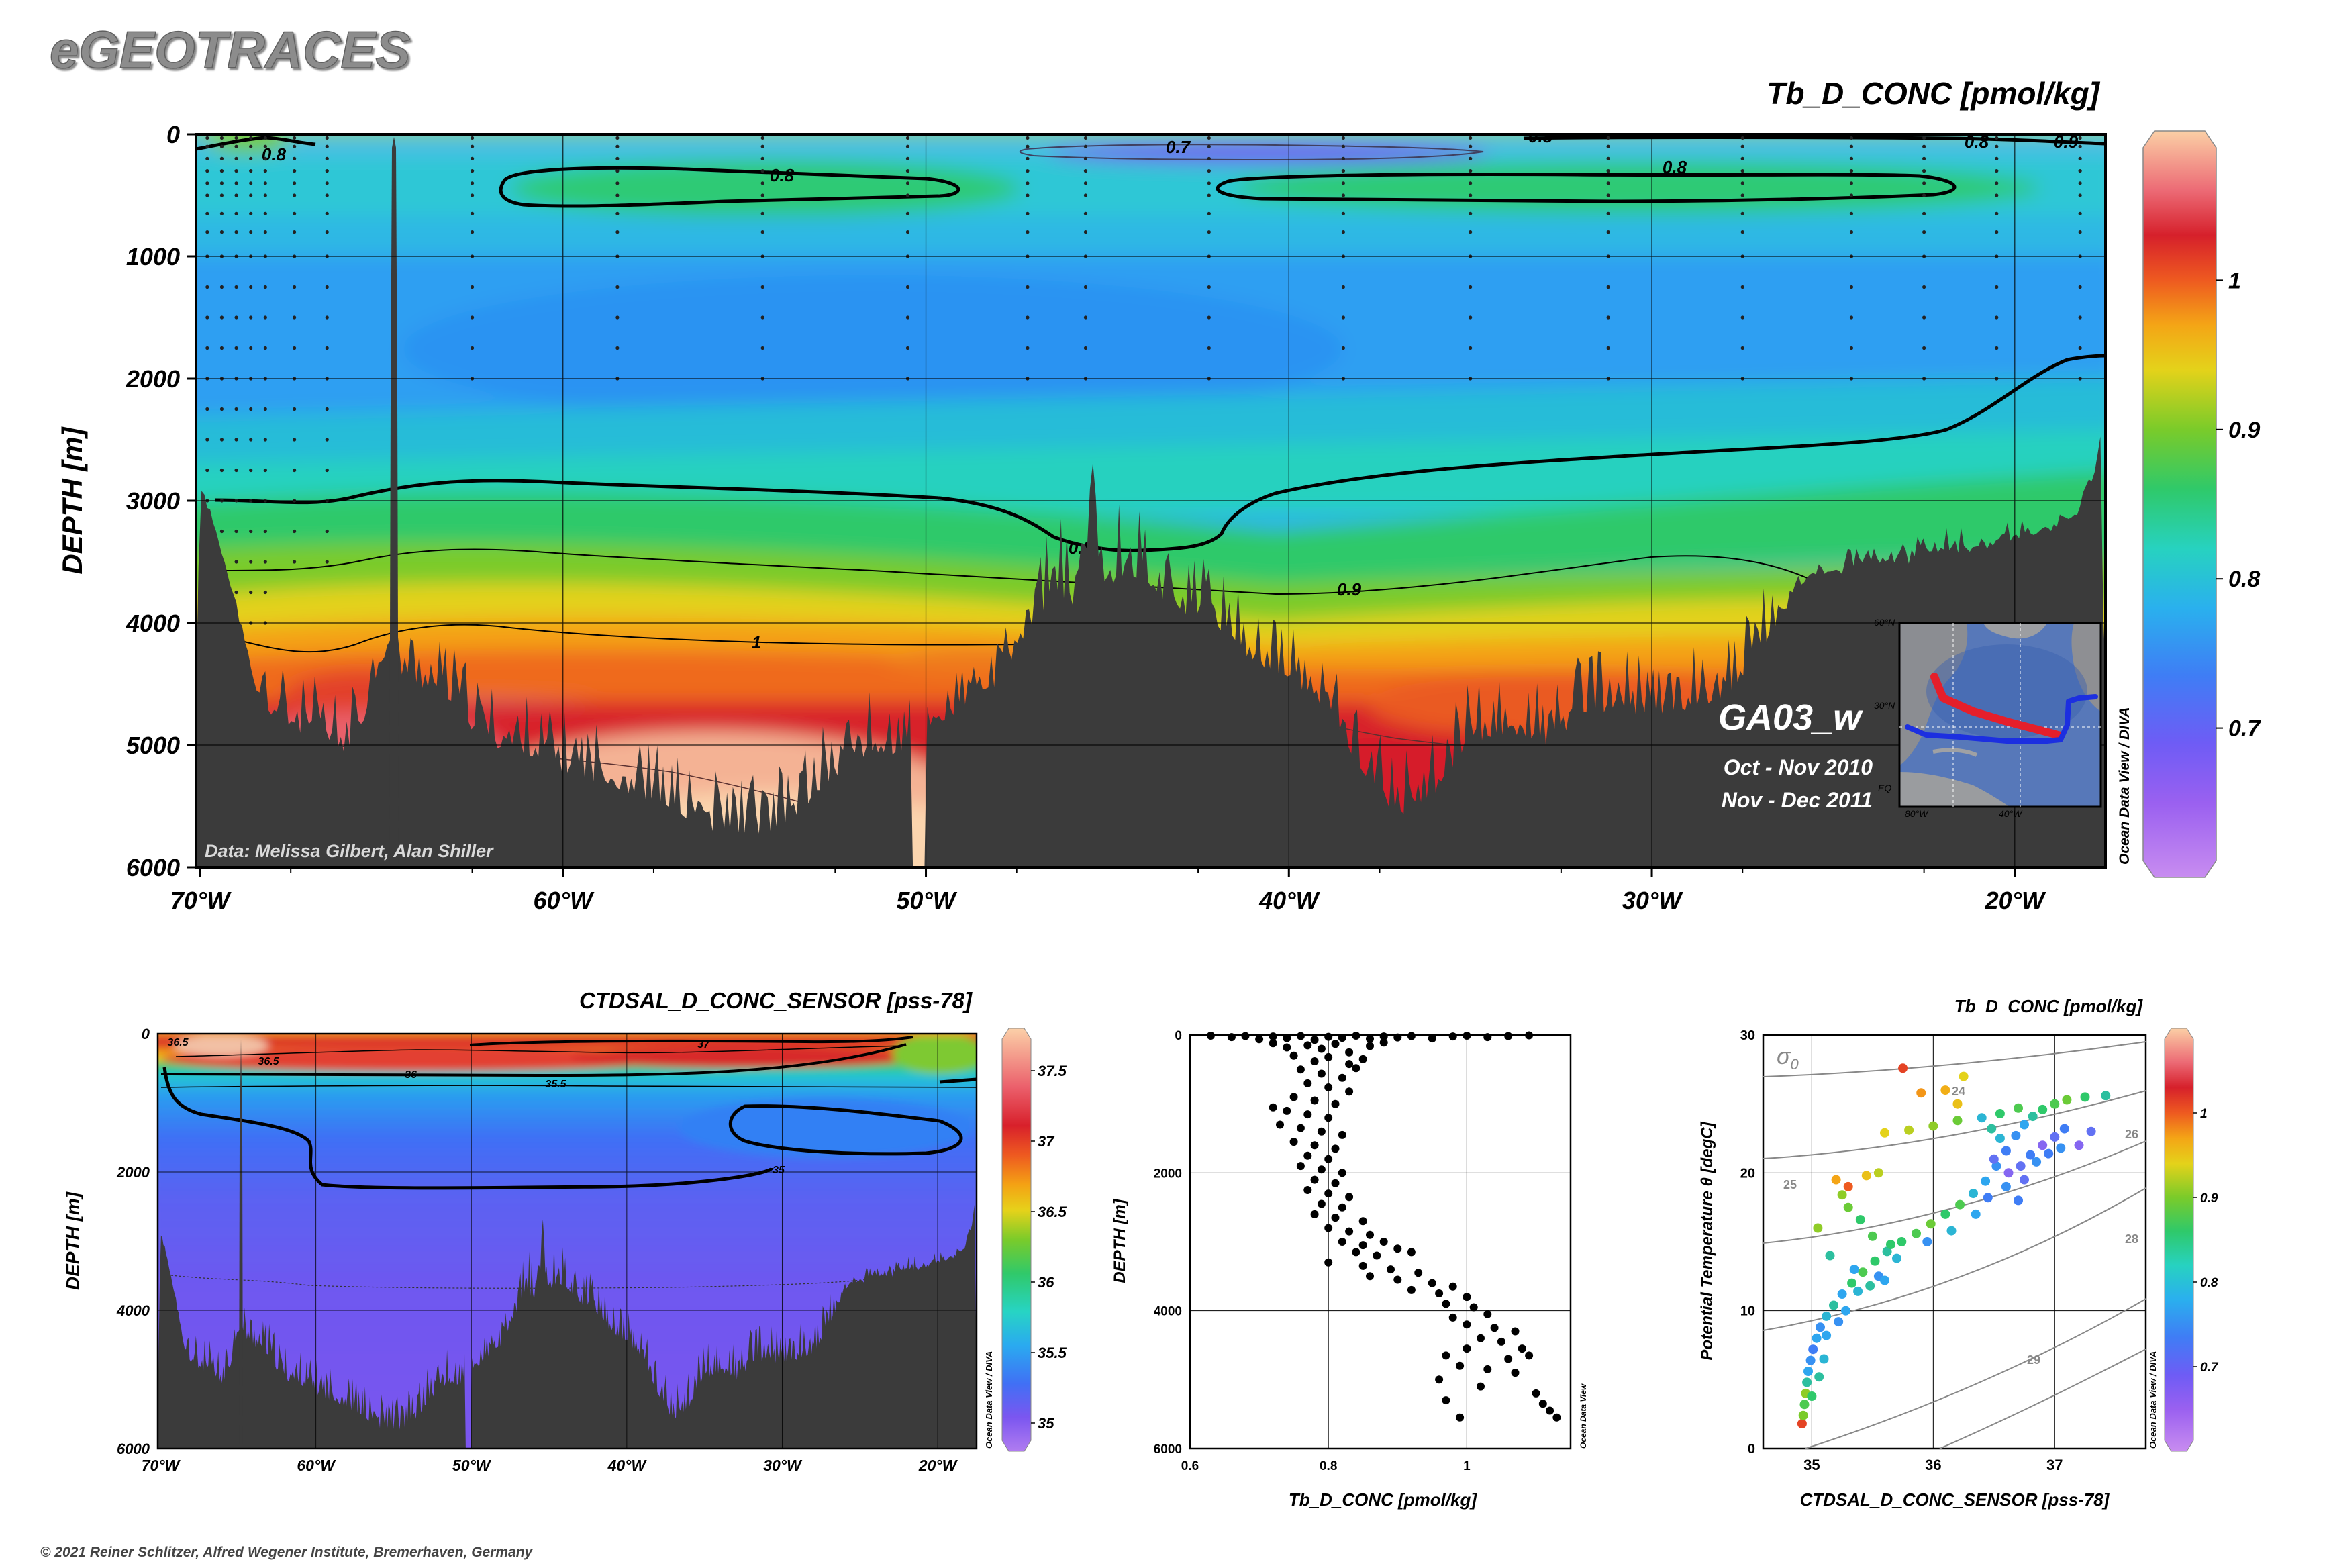 The height and width of the screenshot is (1568, 2327). Describe the element at coordinates (1884, 706) in the screenshot. I see `inset-lat-label: 30°N` at that location.